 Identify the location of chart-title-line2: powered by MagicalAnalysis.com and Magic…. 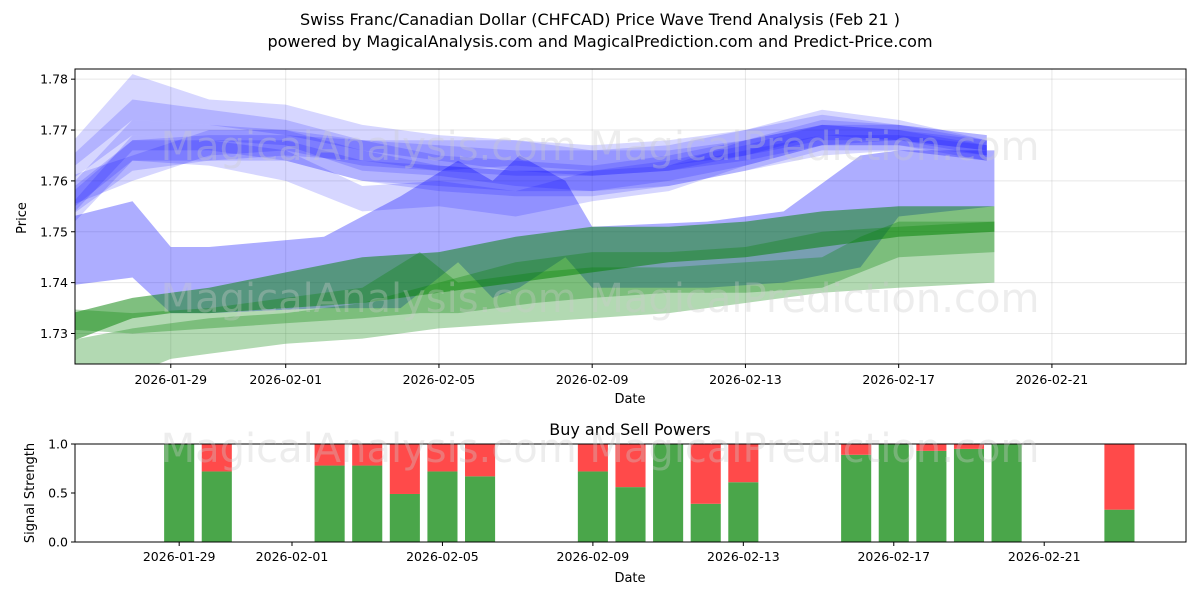
(599, 41).